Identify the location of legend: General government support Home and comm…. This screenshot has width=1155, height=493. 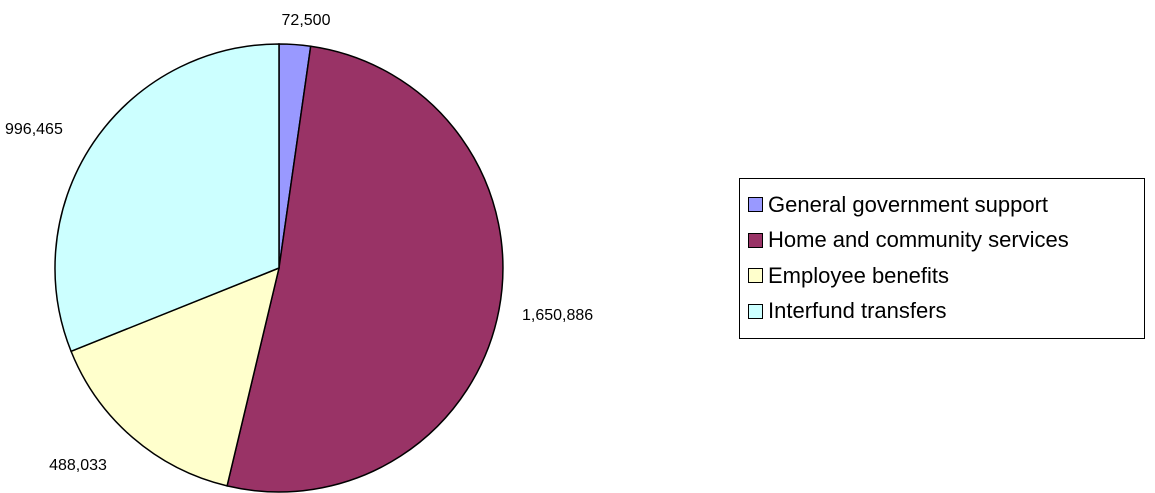
(942, 258).